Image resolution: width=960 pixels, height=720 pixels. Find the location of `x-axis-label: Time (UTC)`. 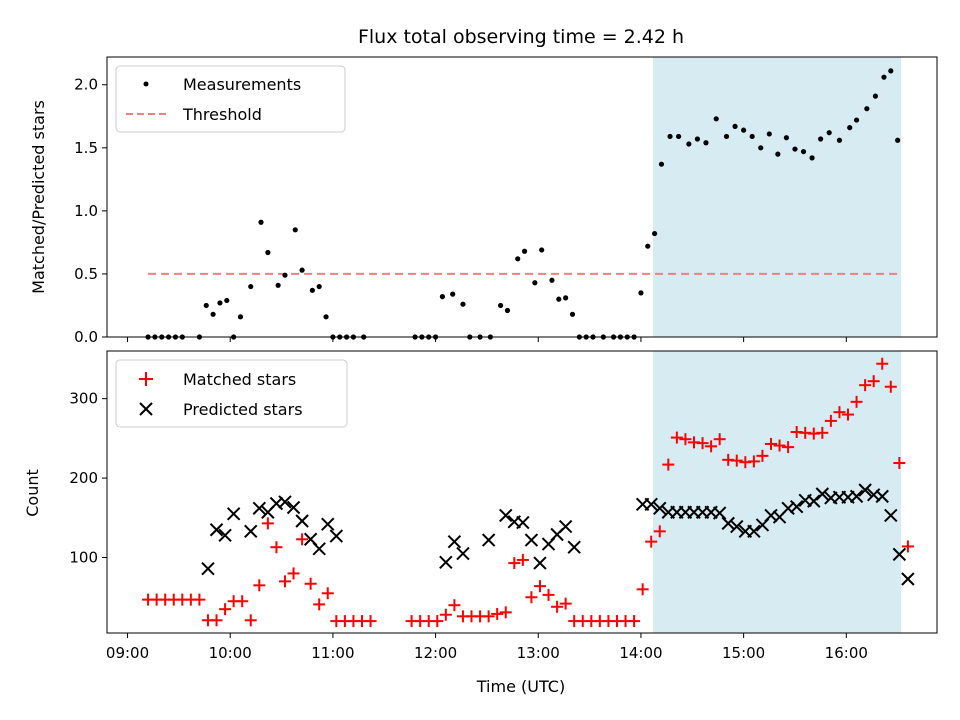

x-axis-label: Time (UTC) is located at coordinates (520, 686).